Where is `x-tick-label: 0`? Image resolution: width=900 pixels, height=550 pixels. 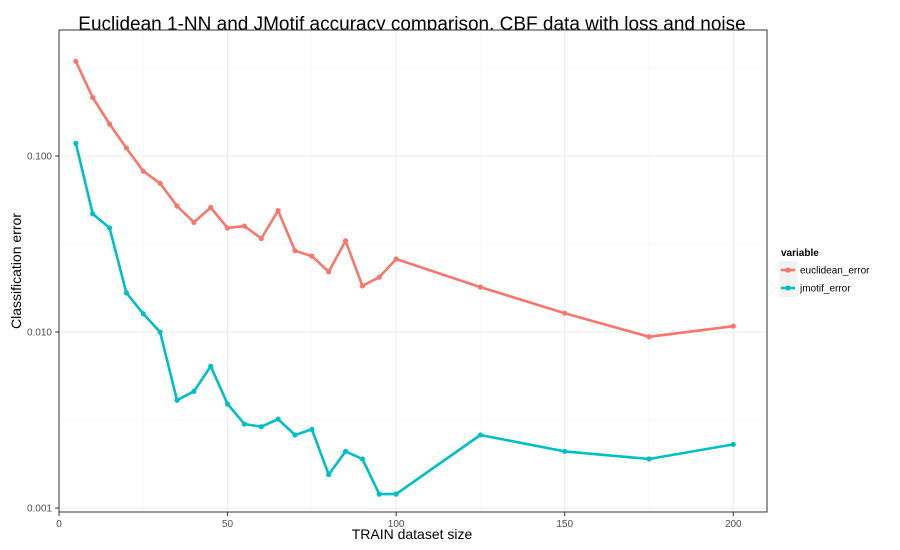
x-tick-label: 0 is located at coordinates (59, 524).